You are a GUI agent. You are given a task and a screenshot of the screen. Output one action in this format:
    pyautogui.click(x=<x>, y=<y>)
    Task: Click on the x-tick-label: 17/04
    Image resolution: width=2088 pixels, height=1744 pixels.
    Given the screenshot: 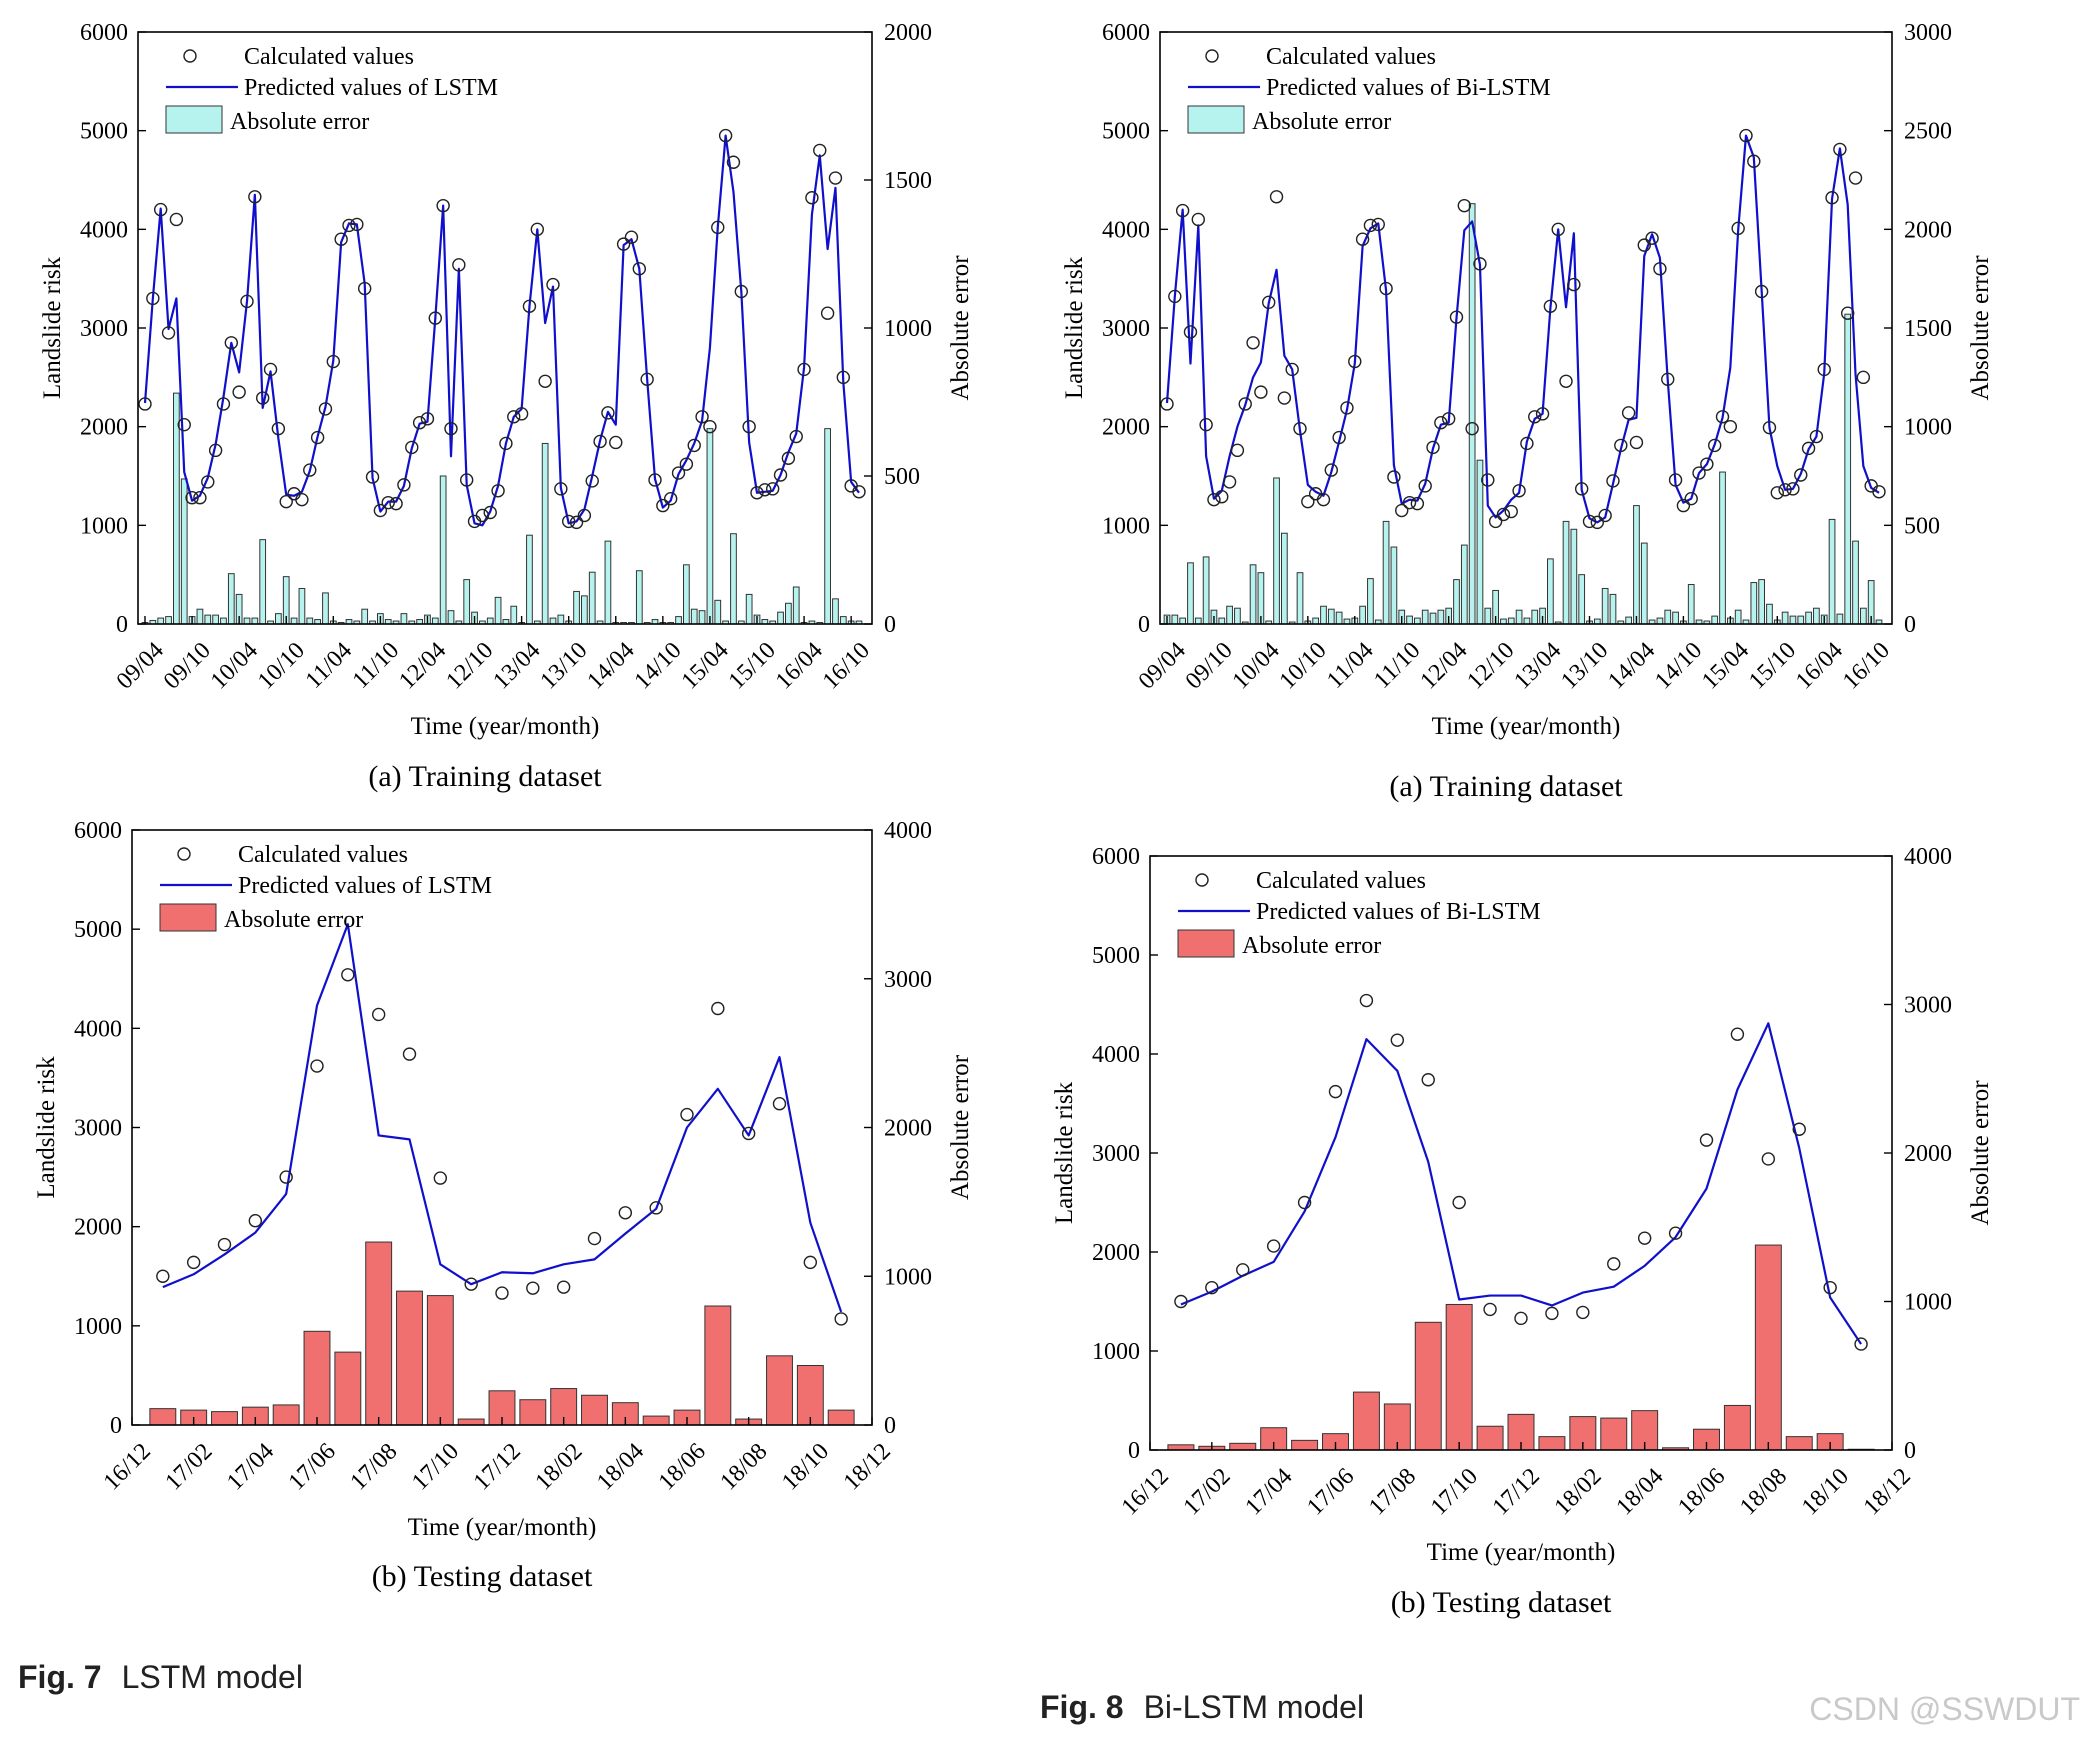 What is the action you would take?
    pyautogui.click(x=250, y=1466)
    